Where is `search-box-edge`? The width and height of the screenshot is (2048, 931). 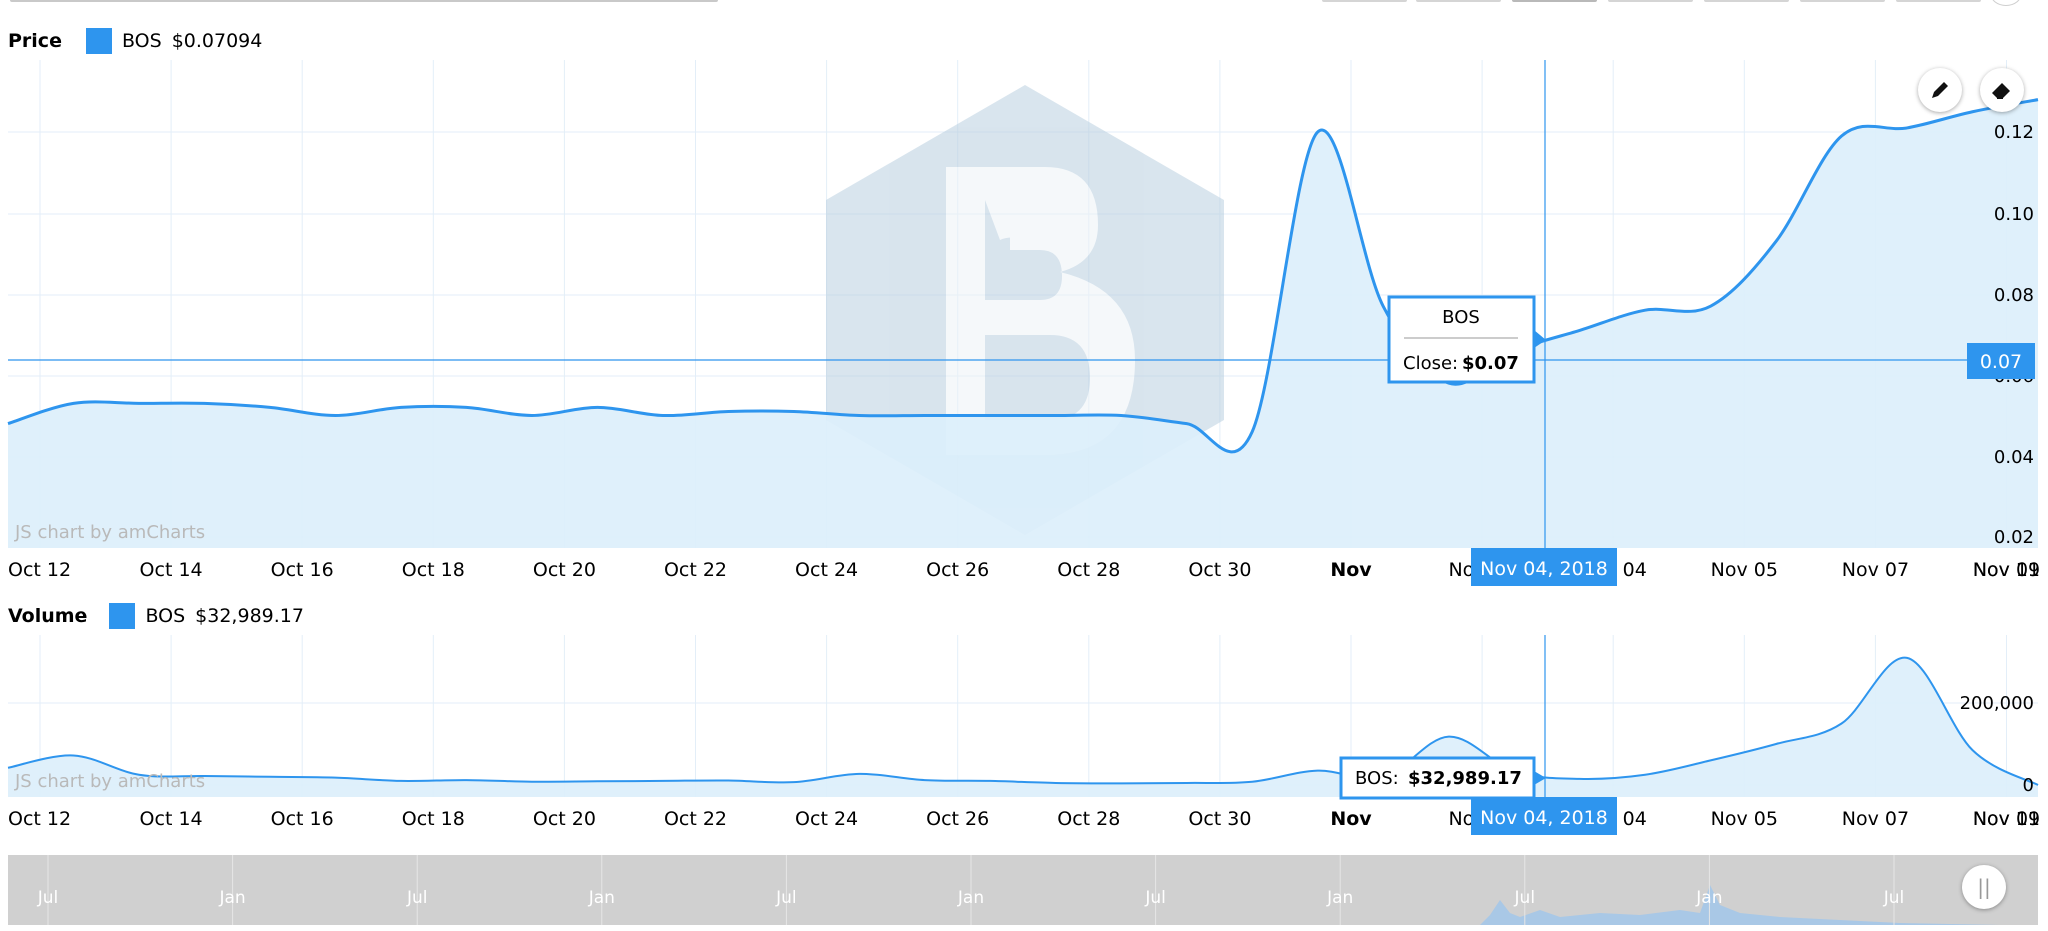
search-box-edge is located at coordinates (364, 1).